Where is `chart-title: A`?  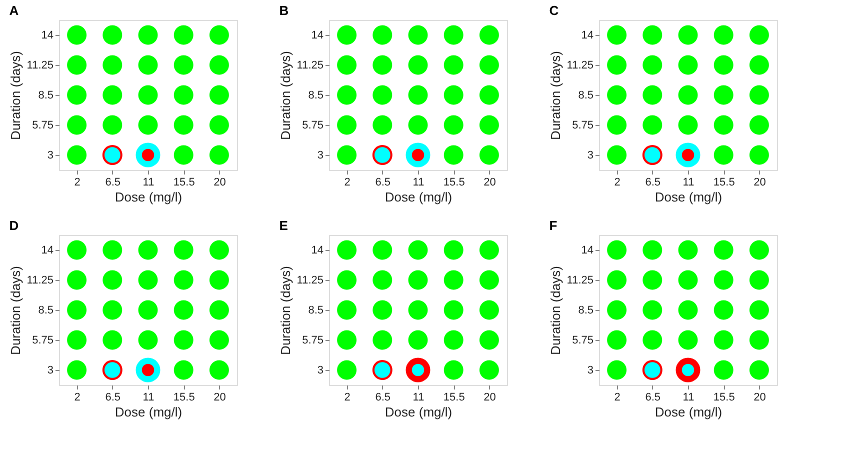
chart-title: A is located at coordinates (14, 10).